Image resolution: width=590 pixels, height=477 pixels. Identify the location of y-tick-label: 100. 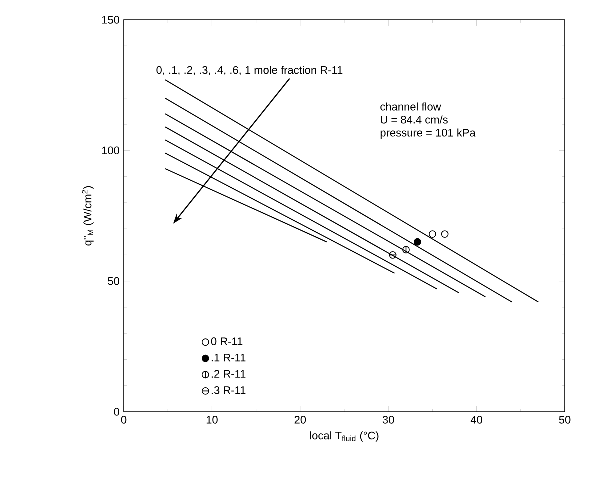
(111, 150).